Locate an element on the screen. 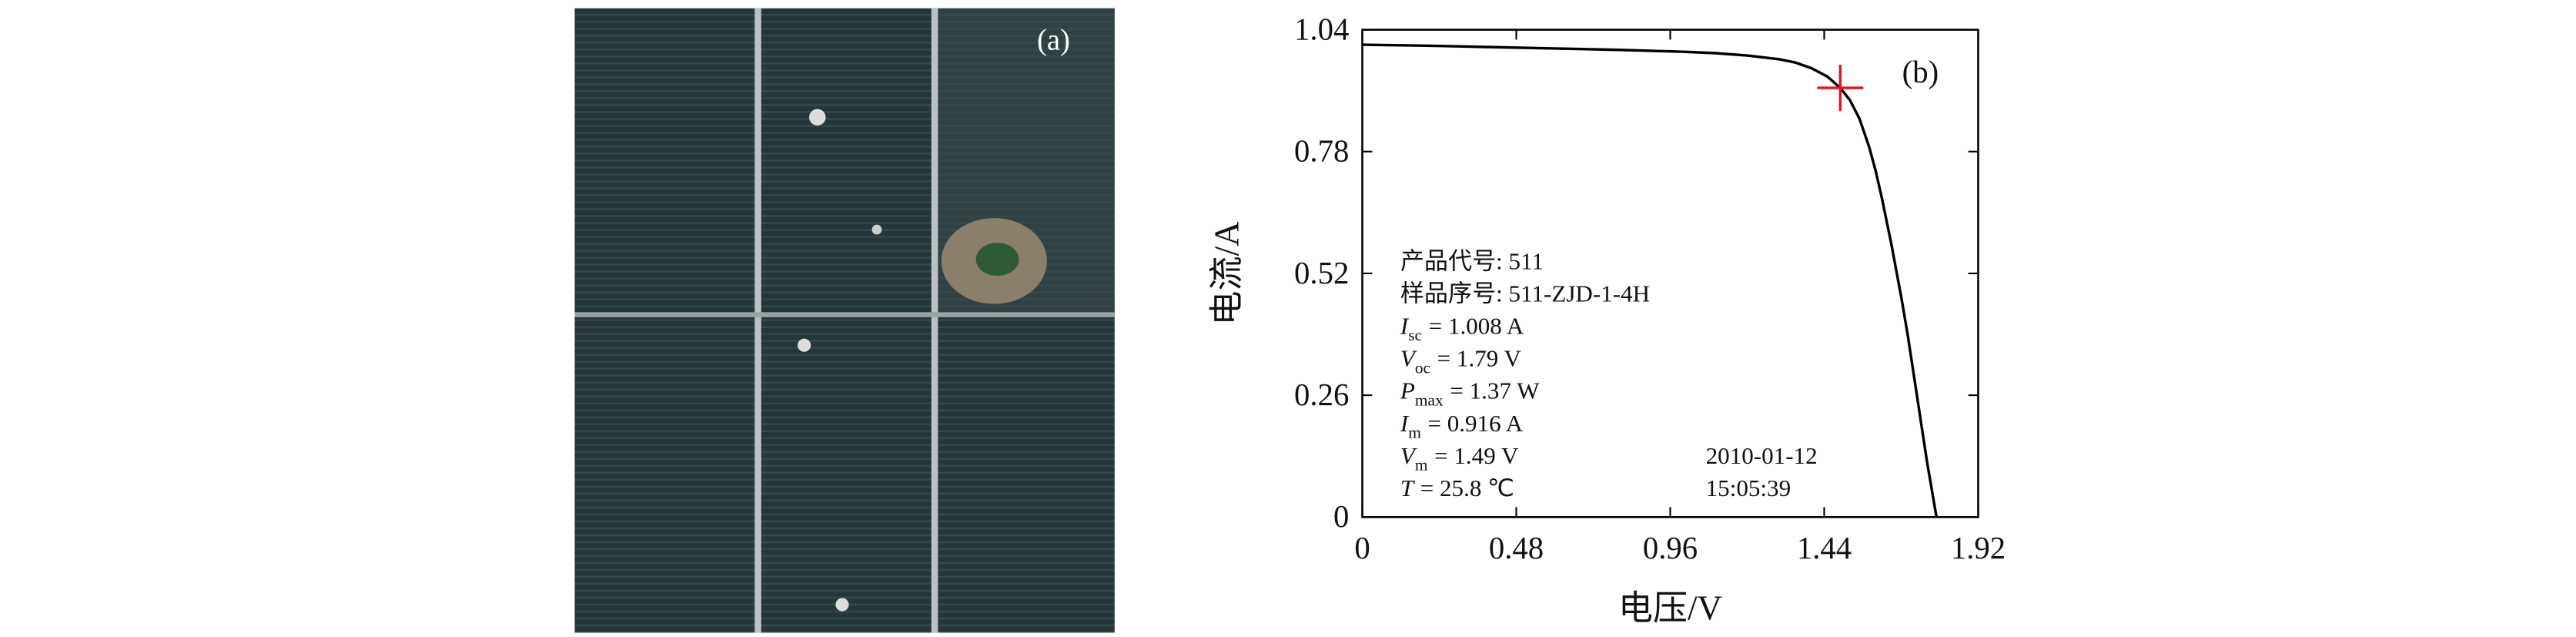 The image size is (2576, 637). panel-label: (a) is located at coordinates (1054, 40).